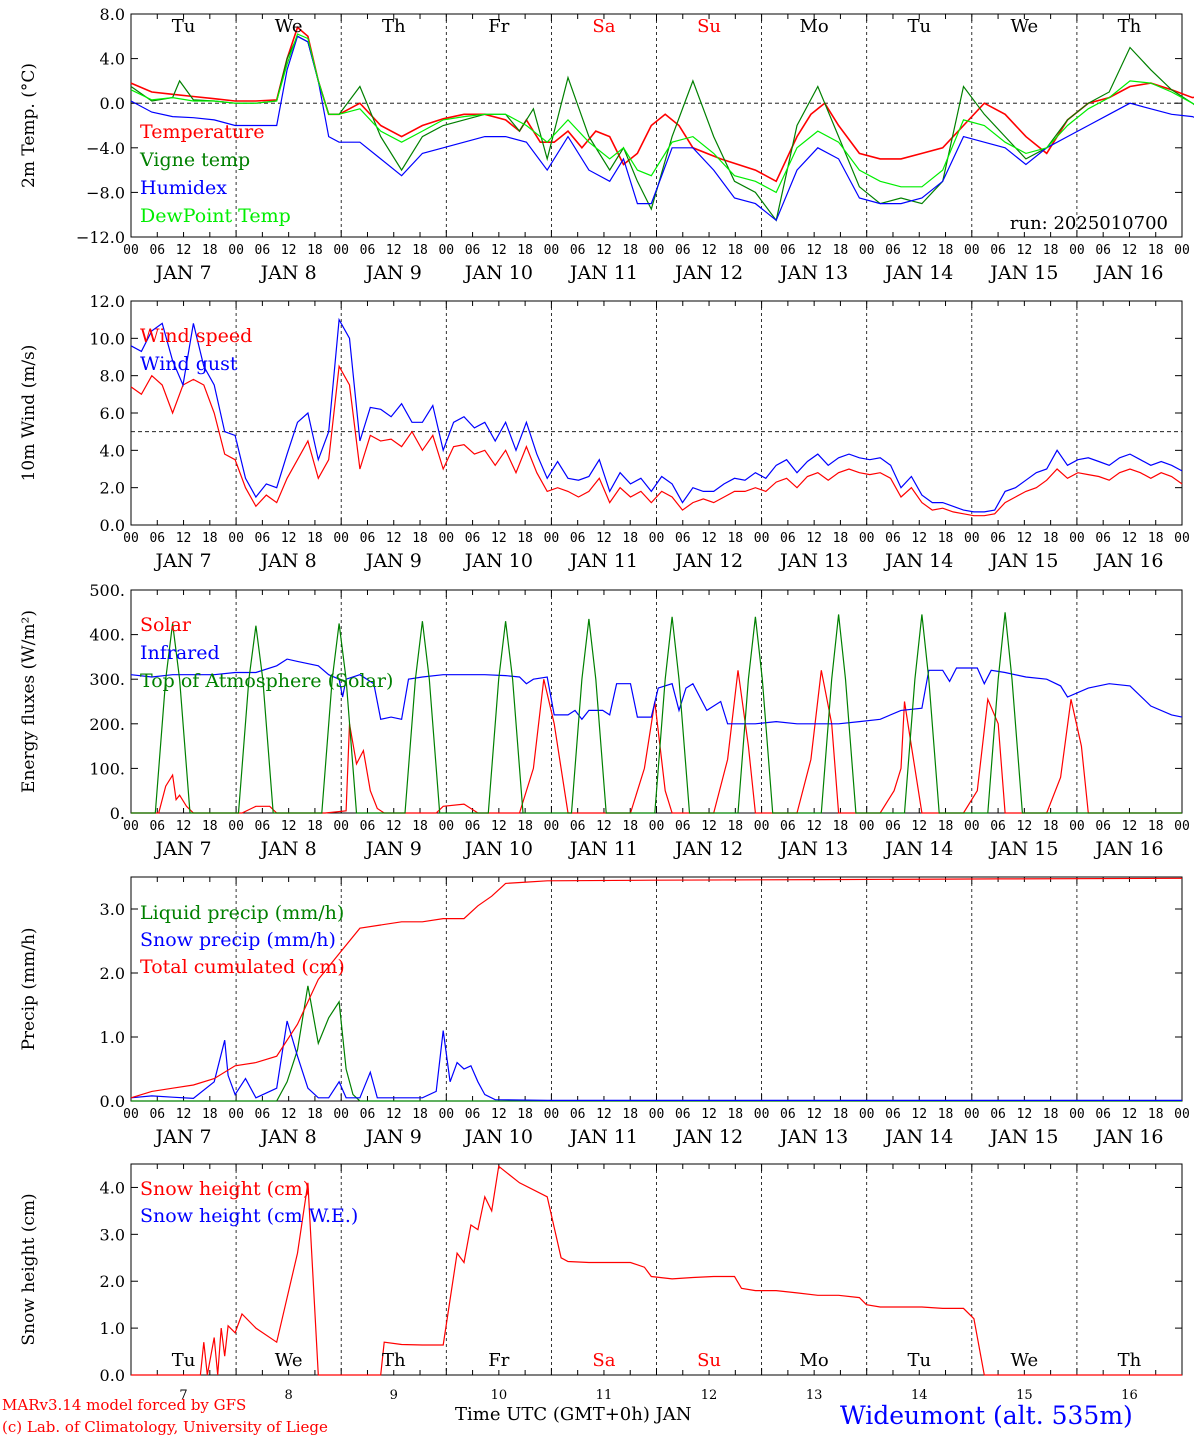 The width and height of the screenshot is (1194, 1440). Describe the element at coordinates (183, 188) in the screenshot. I see `legend-entry: Humidex` at that location.